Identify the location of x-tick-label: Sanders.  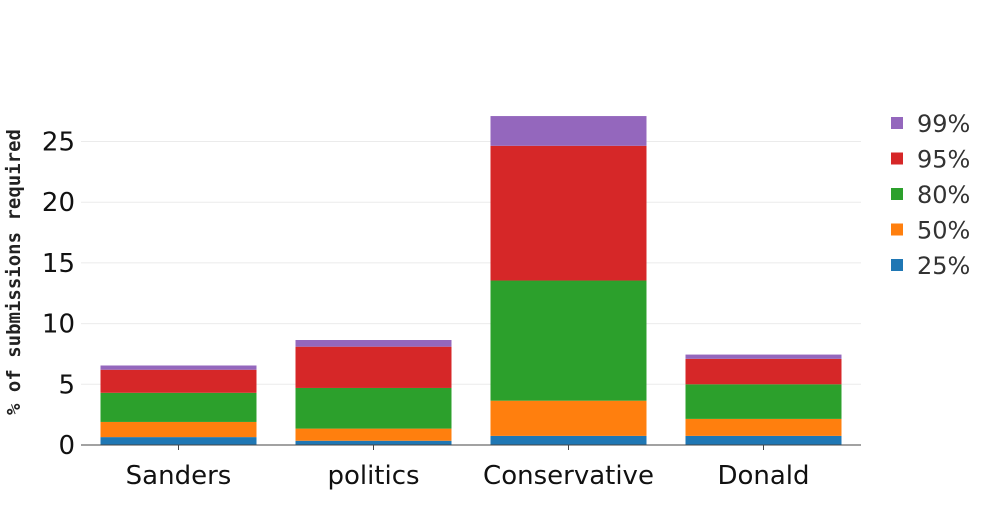
(179, 476).